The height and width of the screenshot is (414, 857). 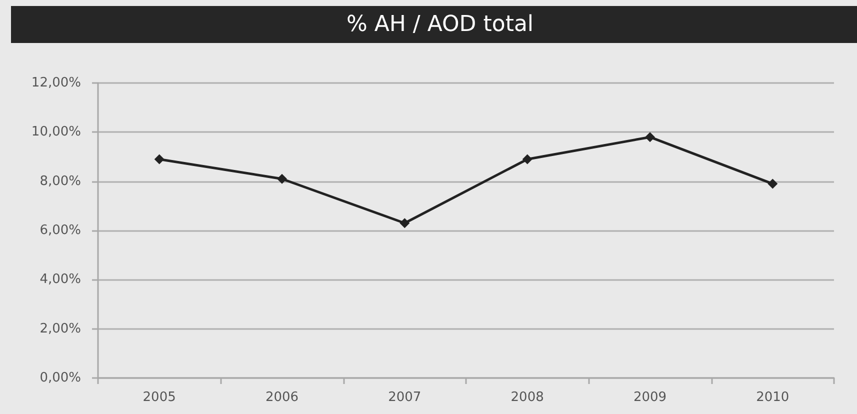 I want to click on y-tick-label: 12,00%, so click(x=56, y=83).